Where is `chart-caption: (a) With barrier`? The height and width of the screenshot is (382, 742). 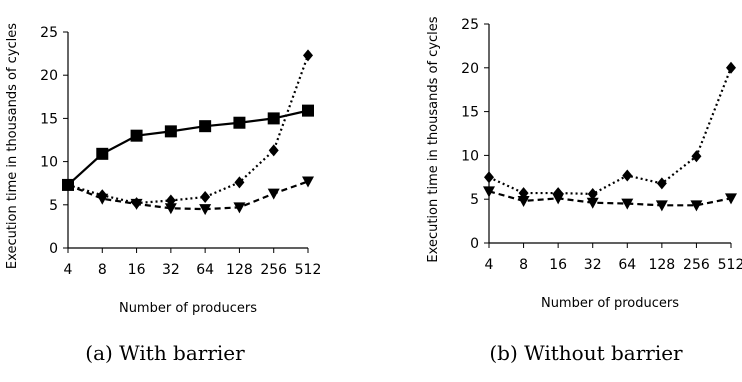
chart-caption: (a) With barrier is located at coordinates (165, 353).